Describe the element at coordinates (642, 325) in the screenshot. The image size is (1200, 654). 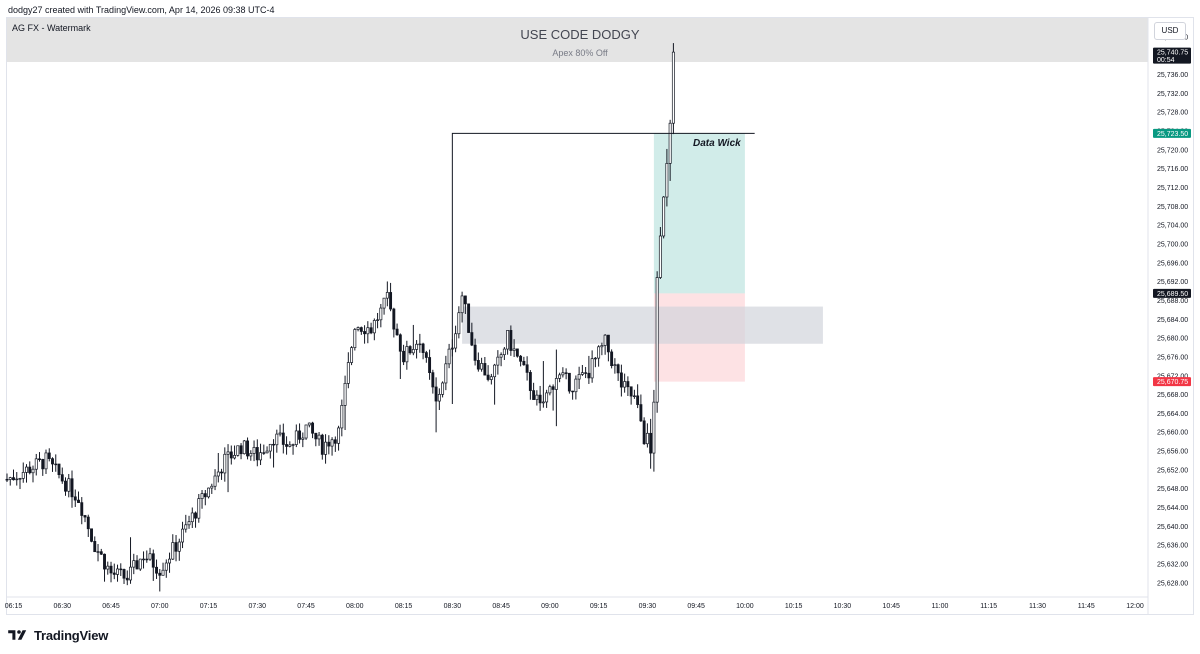
I see `gray-zone` at that location.